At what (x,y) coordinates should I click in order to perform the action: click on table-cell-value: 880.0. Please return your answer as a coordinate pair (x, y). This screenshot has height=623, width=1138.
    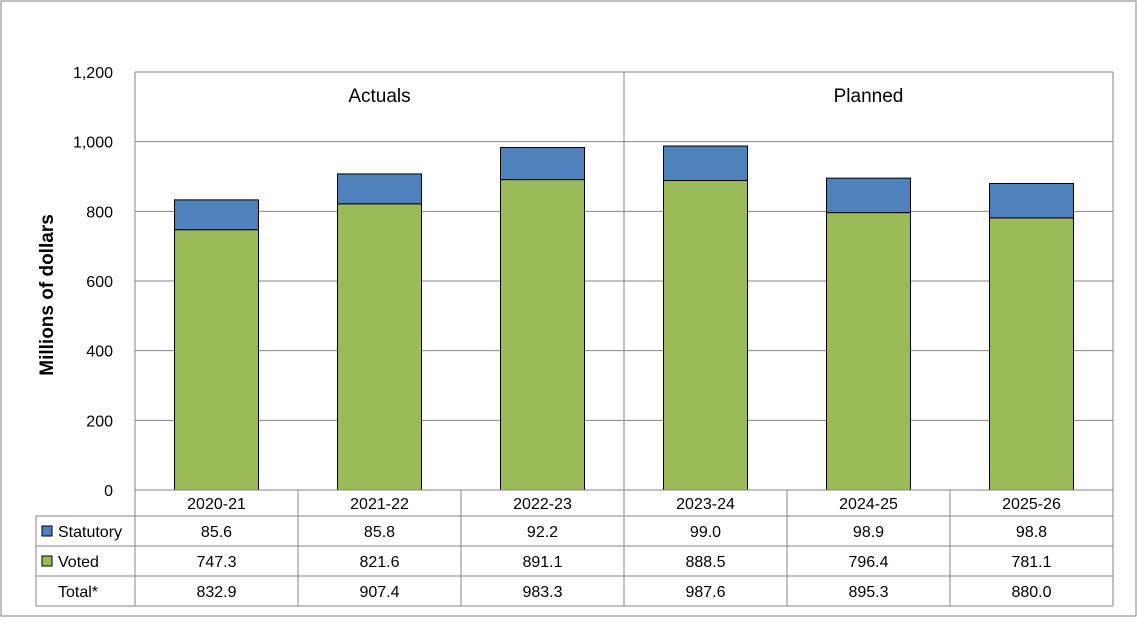
    Looking at the image, I should click on (1031, 592).